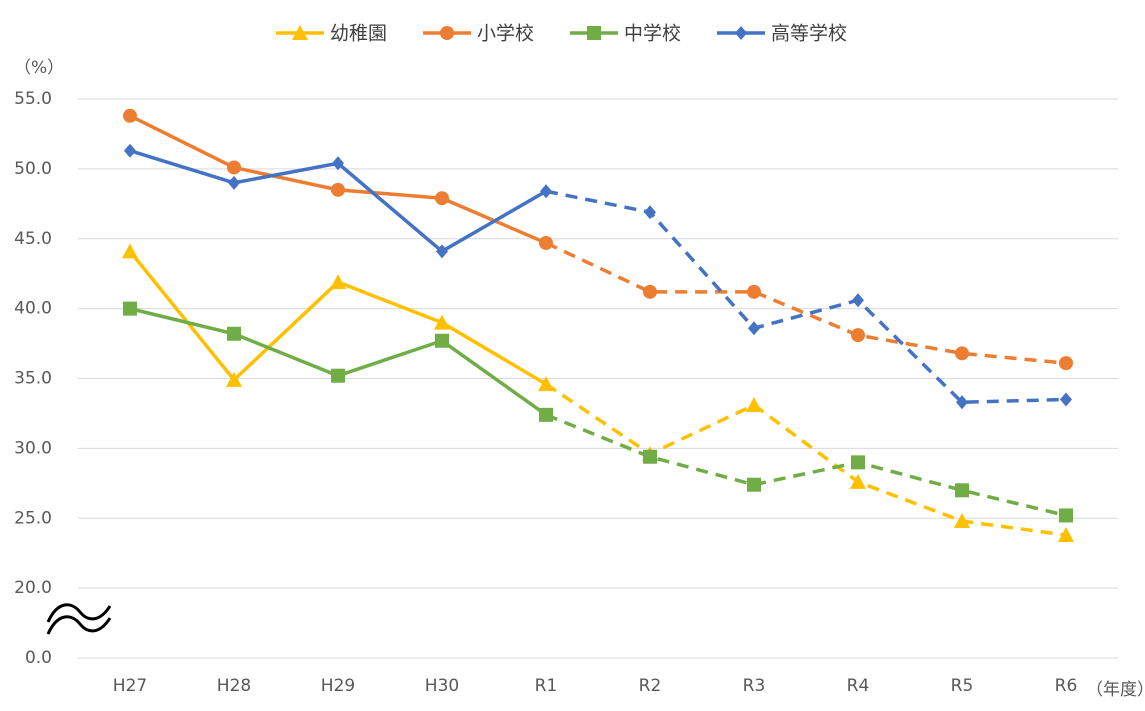  I want to click on y-tick-label: 50.0, so click(33, 169).